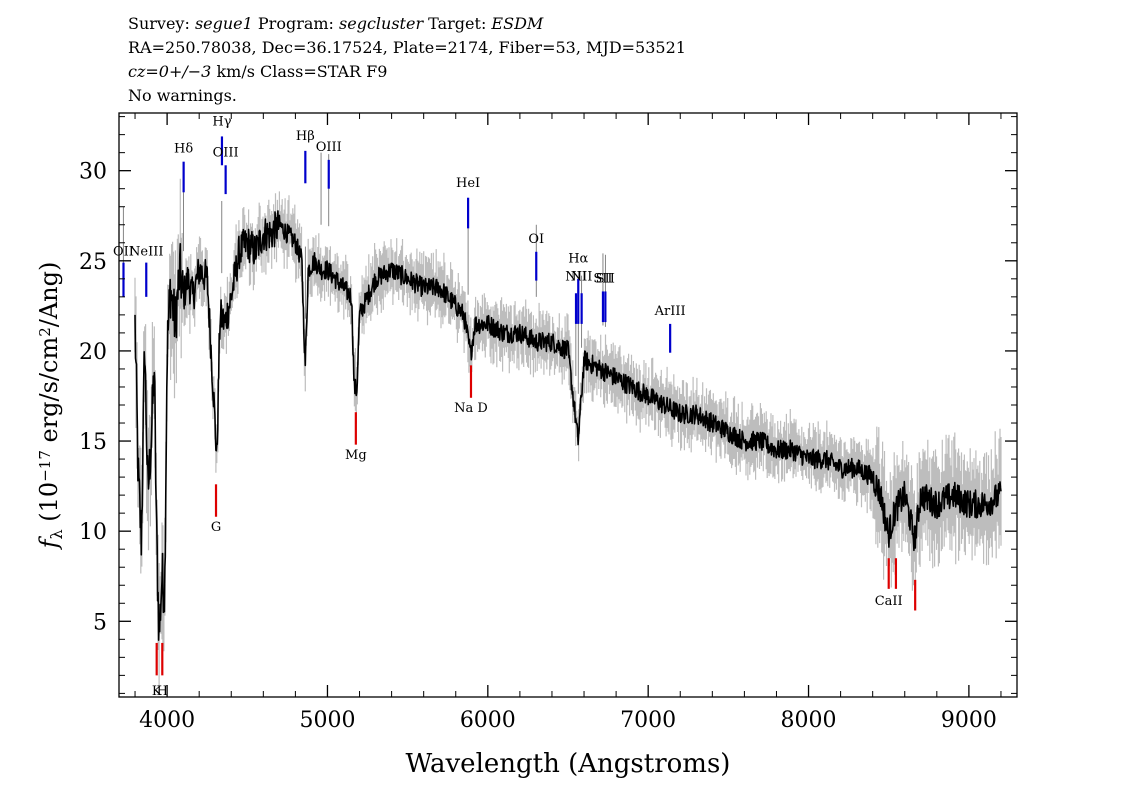 This screenshot has height=810, width=1134. Describe the element at coordinates (167, 720) in the screenshot. I see `x-tick-label: 4000` at that location.